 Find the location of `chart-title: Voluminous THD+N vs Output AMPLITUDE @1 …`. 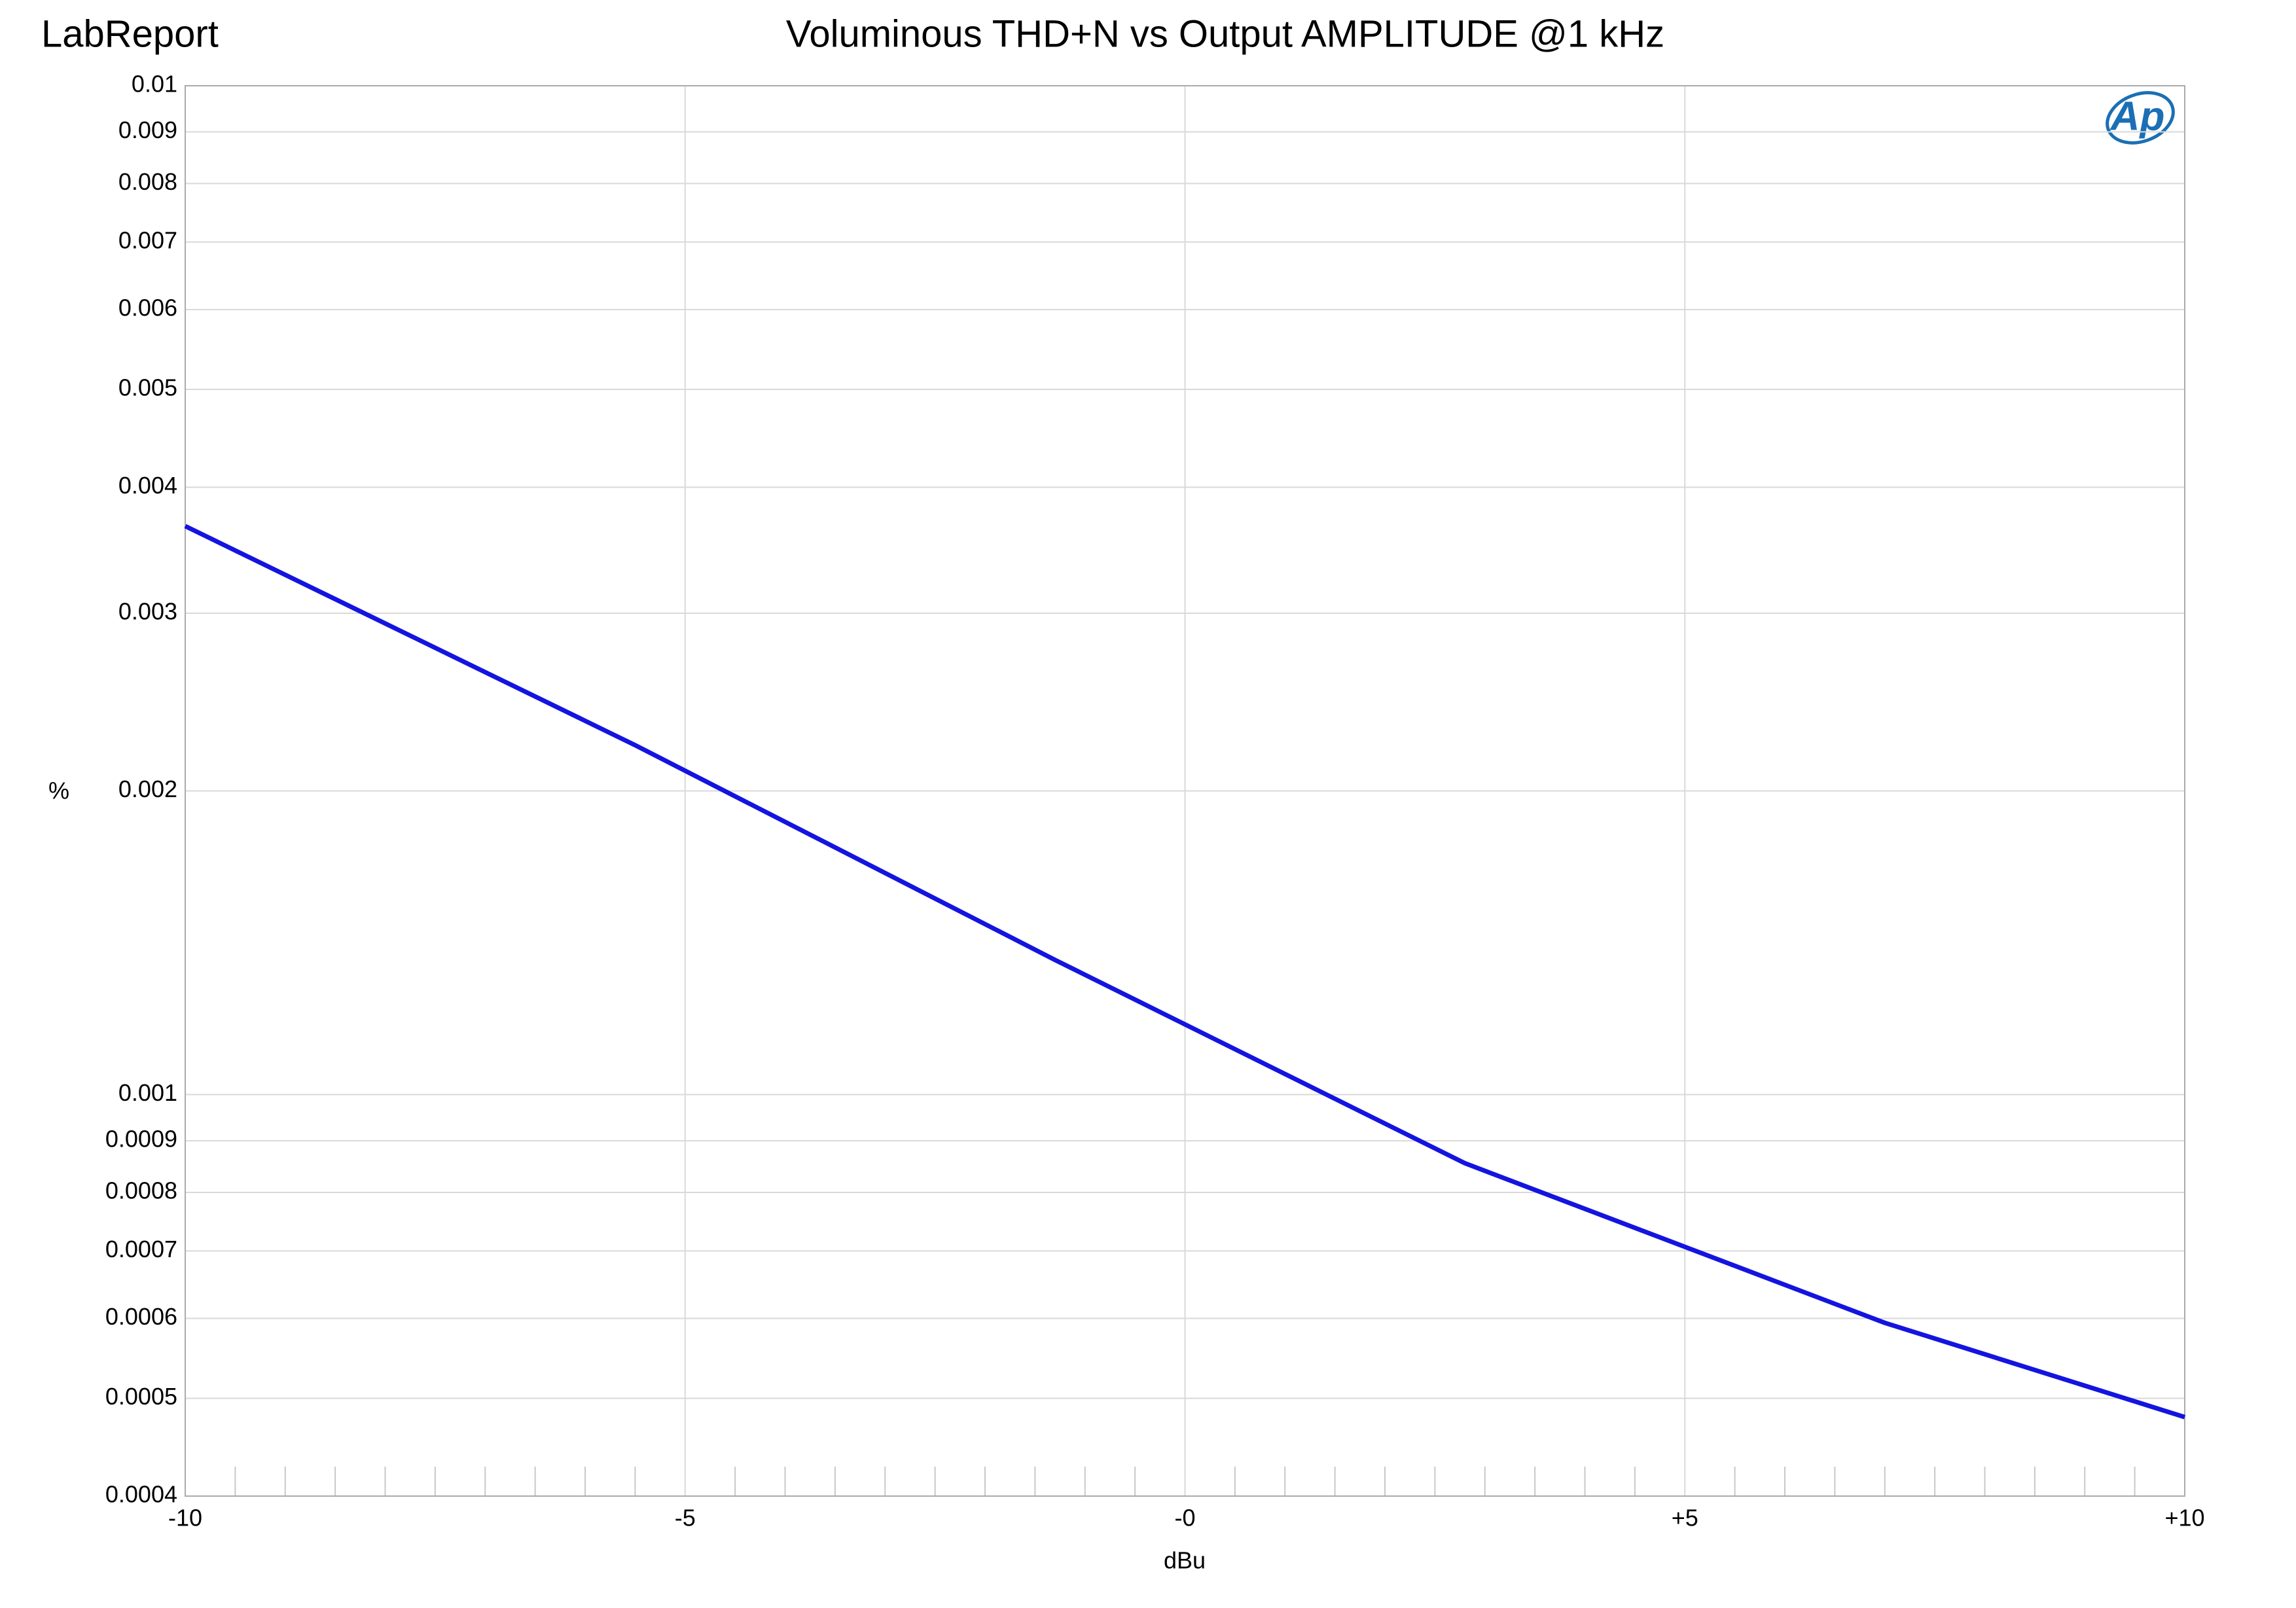

chart-title: Voluminous THD+N vs Output AMPLITUDE @1 … is located at coordinates (1225, 33).